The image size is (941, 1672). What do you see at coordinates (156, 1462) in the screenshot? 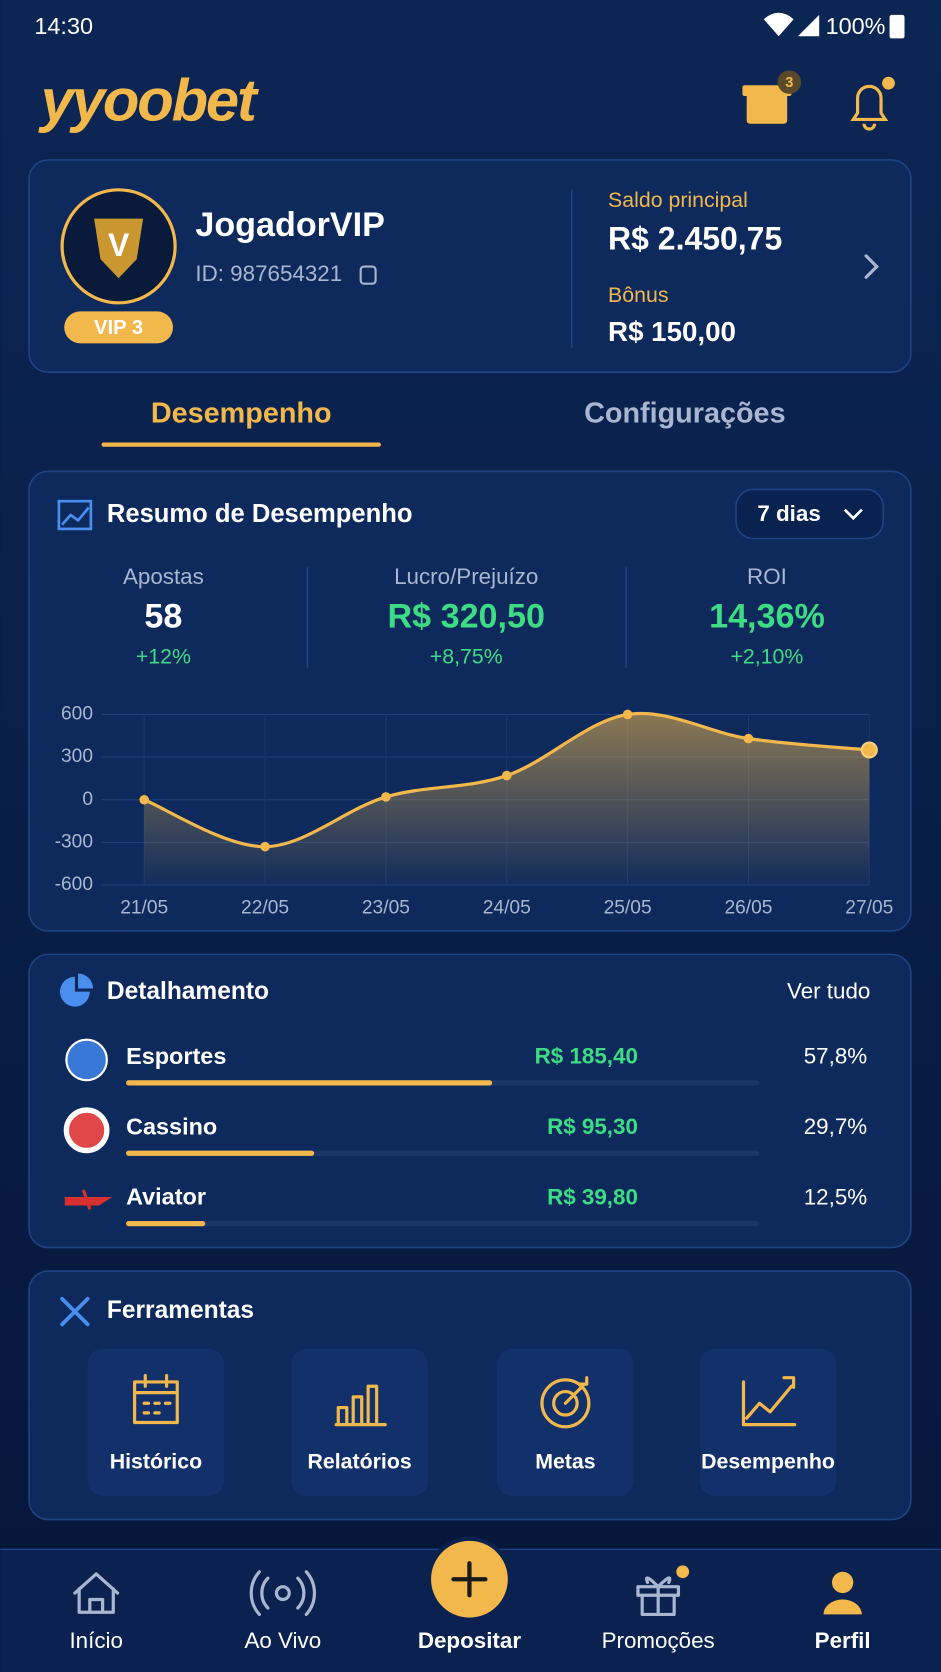
I see `tool-label: Histórico` at bounding box center [156, 1462].